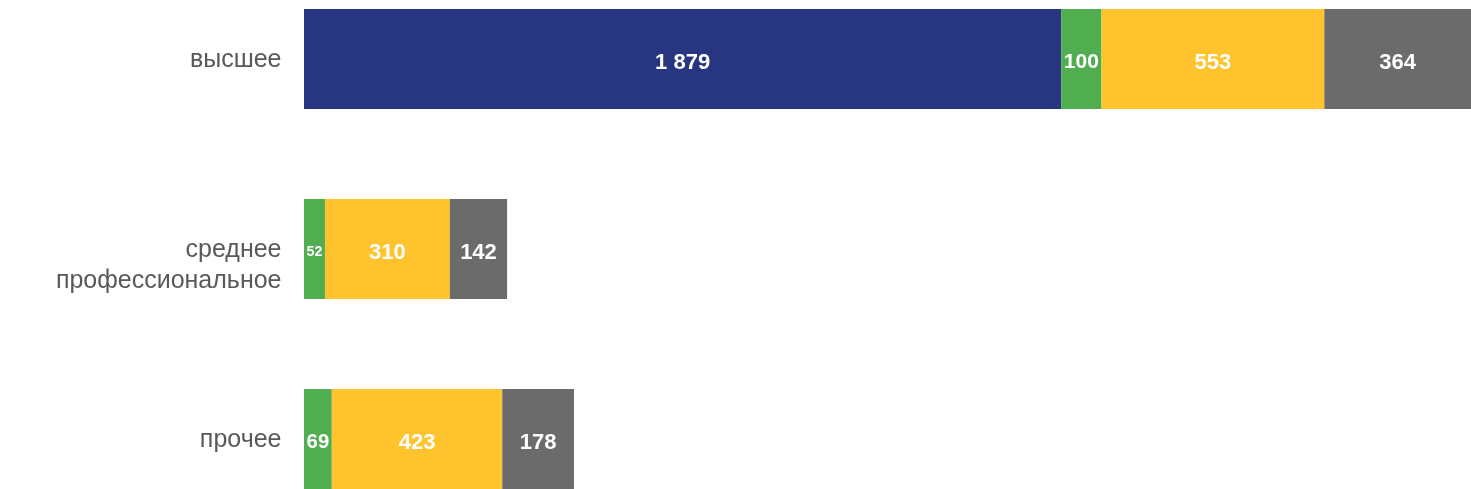 This screenshot has width=1471, height=489. I want to click on data-label: 69, so click(318, 441).